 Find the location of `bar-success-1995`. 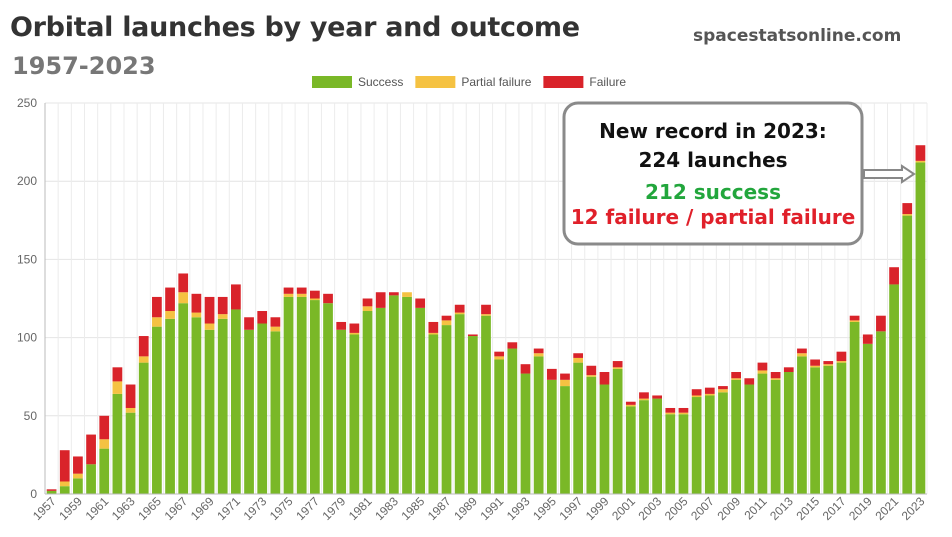

bar-success-1995 is located at coordinates (551, 436).